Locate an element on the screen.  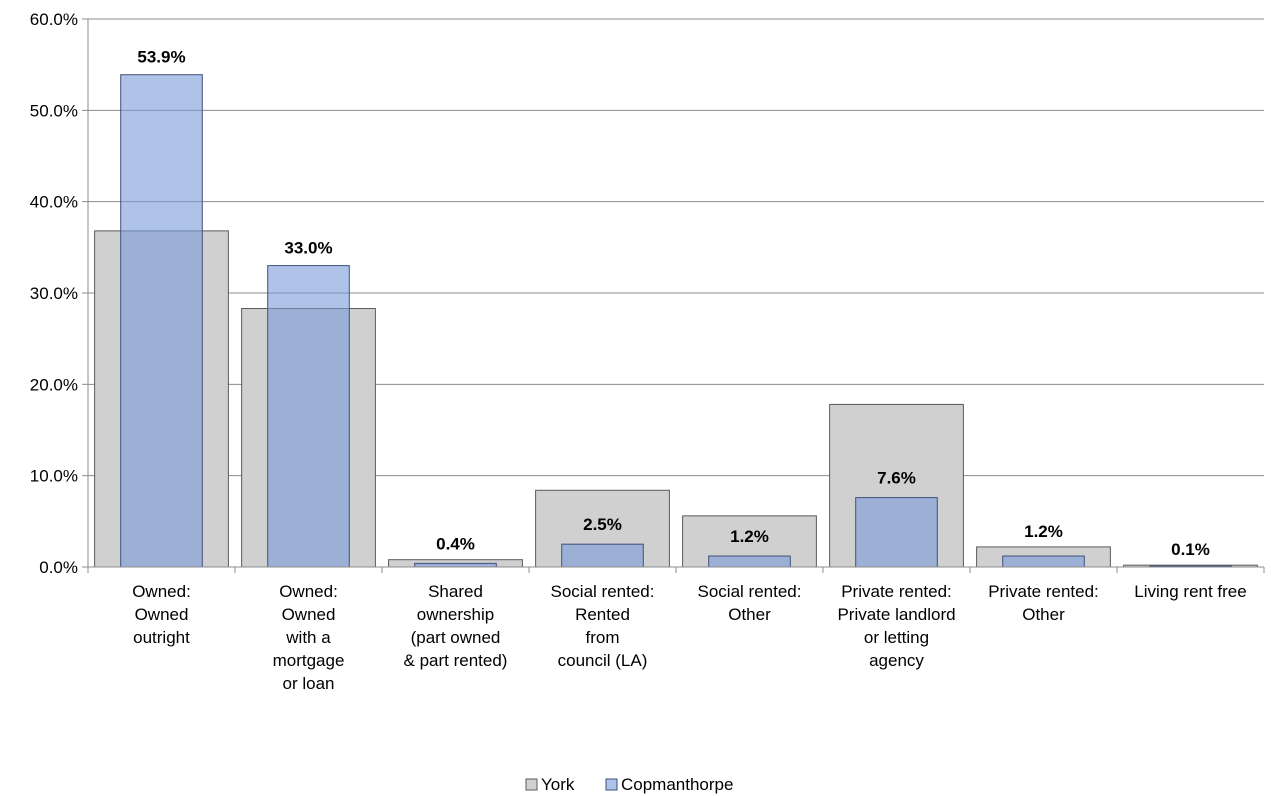
legend-label-copmanthorpe: Copmanthorpe is located at coordinates (677, 784).